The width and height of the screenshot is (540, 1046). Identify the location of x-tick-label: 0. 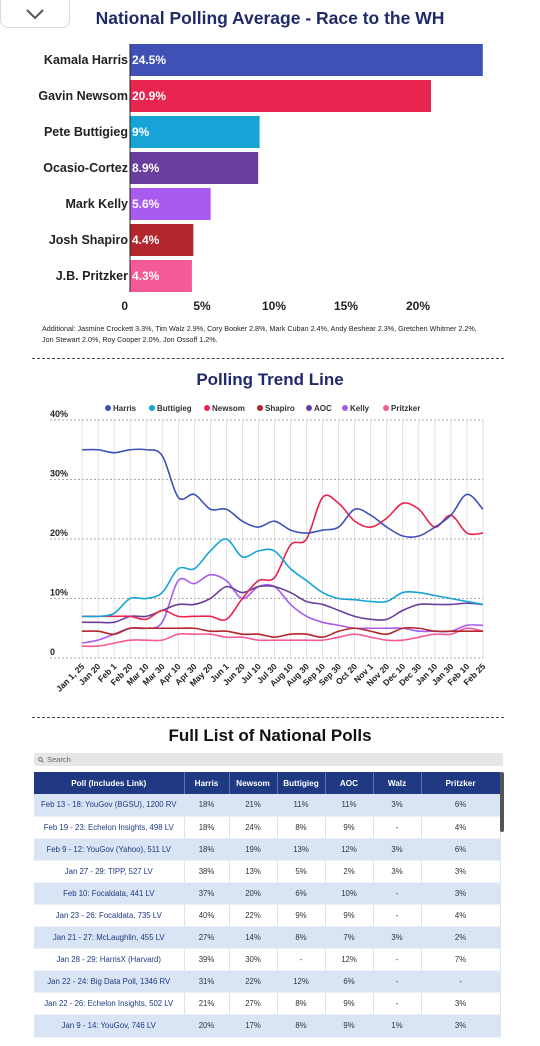
(124, 306).